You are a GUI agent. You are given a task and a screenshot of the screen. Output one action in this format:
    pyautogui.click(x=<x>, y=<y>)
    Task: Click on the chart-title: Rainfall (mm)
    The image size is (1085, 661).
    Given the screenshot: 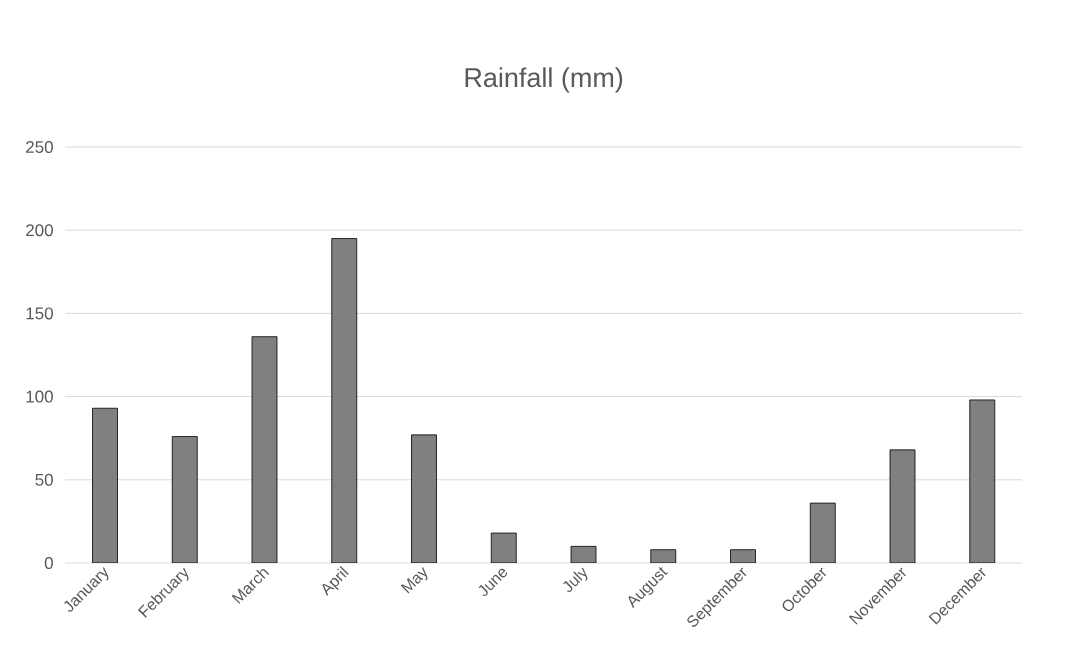 What is the action you would take?
    pyautogui.click(x=544, y=80)
    